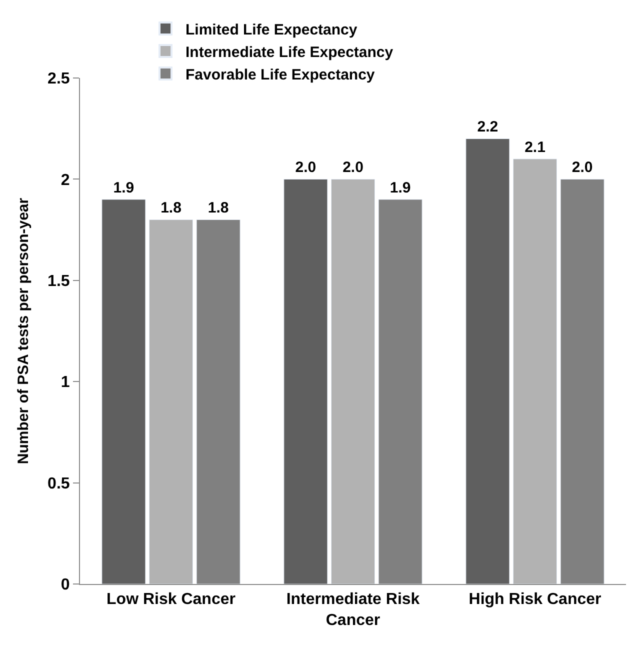 The image size is (641, 664). I want to click on y-tick-label: 0, so click(65, 585).